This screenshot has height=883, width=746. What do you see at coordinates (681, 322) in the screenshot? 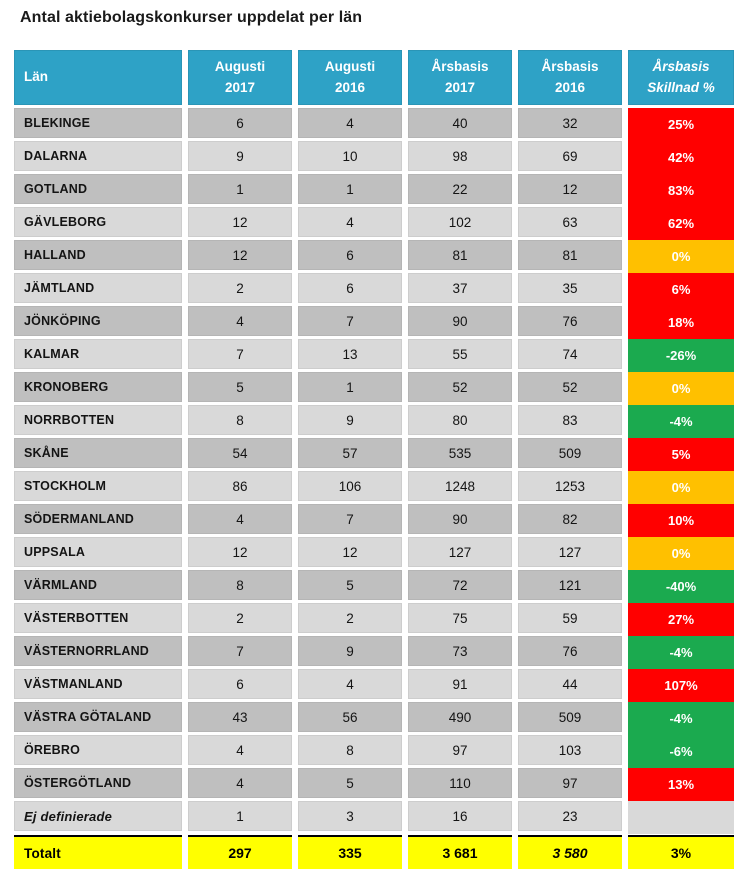
I see `skillnad-percent: 18%` at bounding box center [681, 322].